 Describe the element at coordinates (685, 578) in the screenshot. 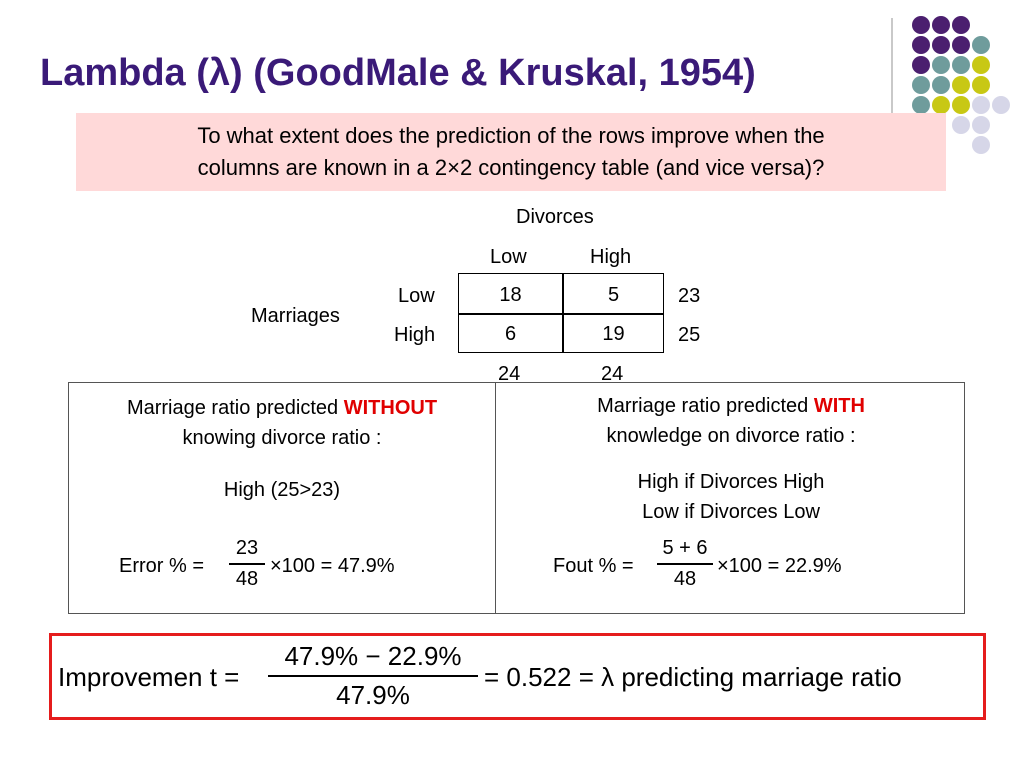

I see `right-denominator: 48` at that location.